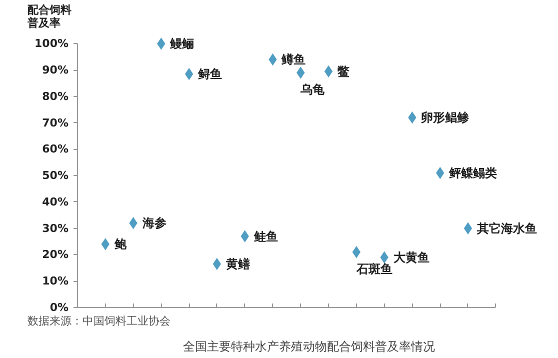 The image size is (558, 358). I want to click on y-tick-label: 50%, so click(55, 175).